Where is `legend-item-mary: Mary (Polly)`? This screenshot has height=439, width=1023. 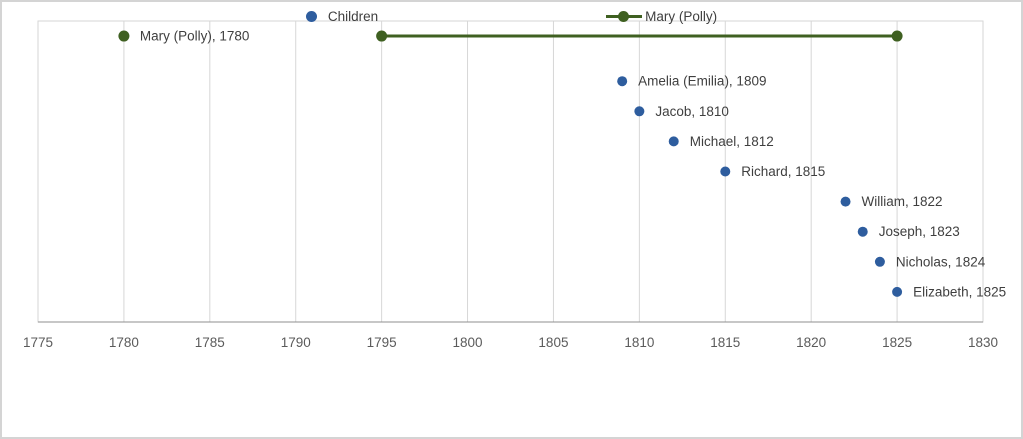 legend-item-mary: Mary (Polly) is located at coordinates (661, 16).